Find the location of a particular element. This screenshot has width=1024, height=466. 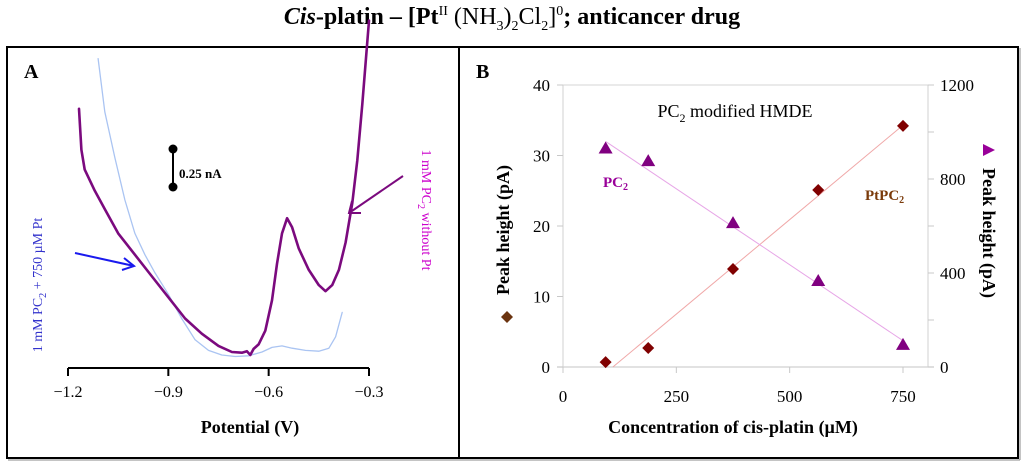

title-sub-2b: 2 is located at coordinates (545, 26).